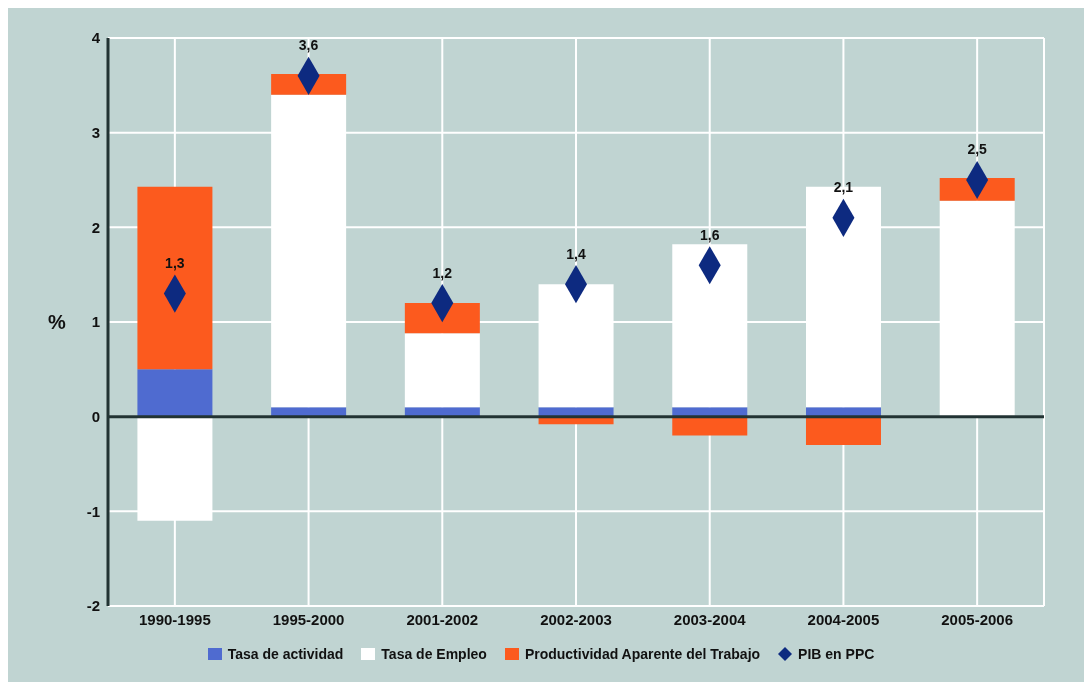 The height and width of the screenshot is (690, 1092). Describe the element at coordinates (93, 511) in the screenshot. I see `y-tick-label: -1` at that location.